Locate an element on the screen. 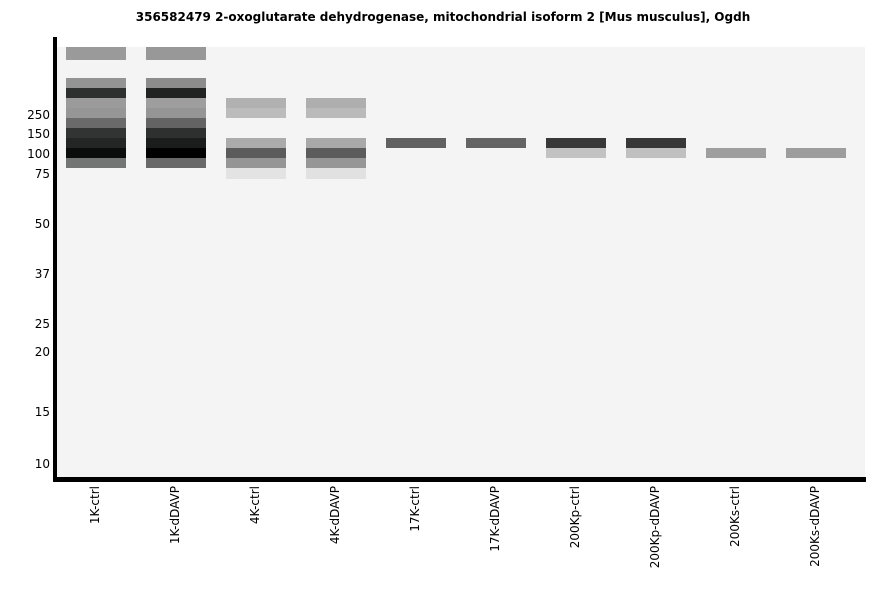  x-lane-label: 4K-dDAVP is located at coordinates (335, 515).